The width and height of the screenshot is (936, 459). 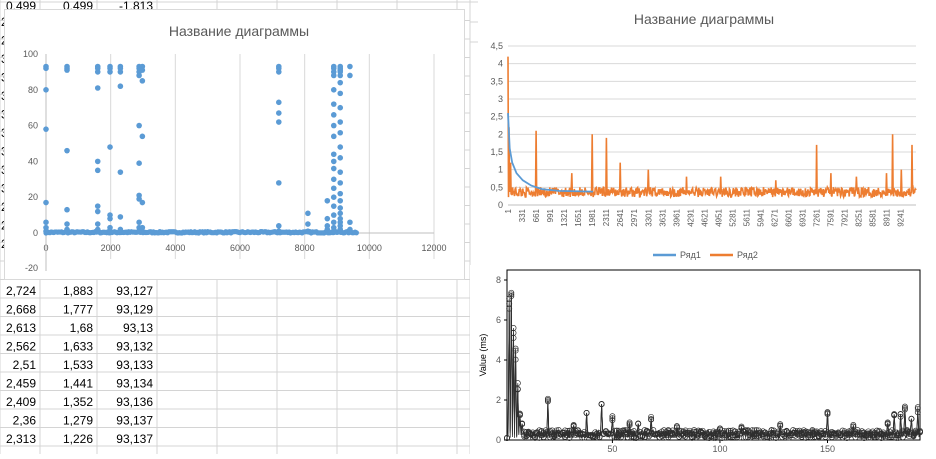 What do you see at coordinates (134, 347) in the screenshot?
I see `cell-value: 93,132` at bounding box center [134, 347].